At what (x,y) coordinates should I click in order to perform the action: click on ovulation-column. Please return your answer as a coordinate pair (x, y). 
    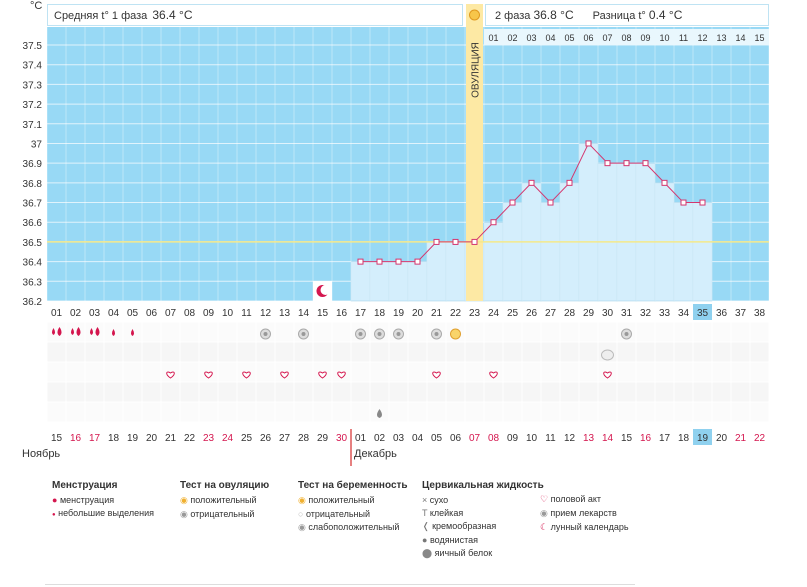
    Looking at the image, I should click on (474, 152).